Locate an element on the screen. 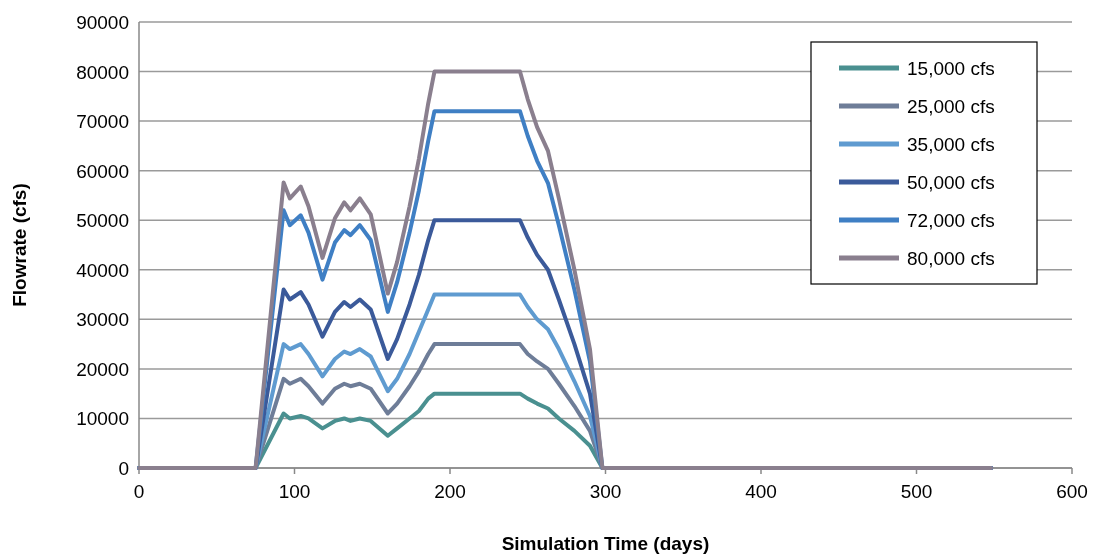 Image resolution: width=1099 pixels, height=556 pixels. y-tick-label: 20000 is located at coordinates (102, 369).